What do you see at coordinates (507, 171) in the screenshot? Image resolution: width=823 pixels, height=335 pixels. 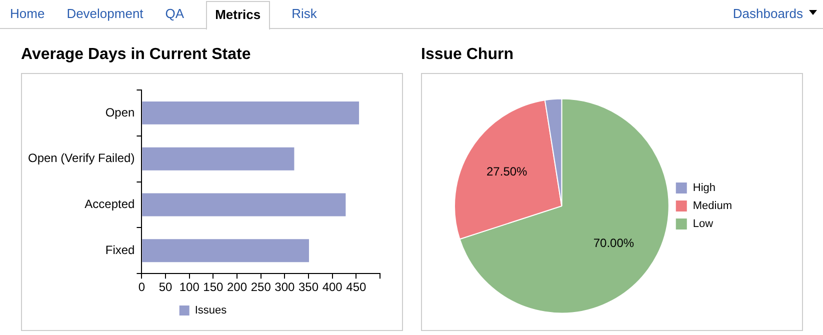 I see `data-label: 27.50%` at bounding box center [507, 171].